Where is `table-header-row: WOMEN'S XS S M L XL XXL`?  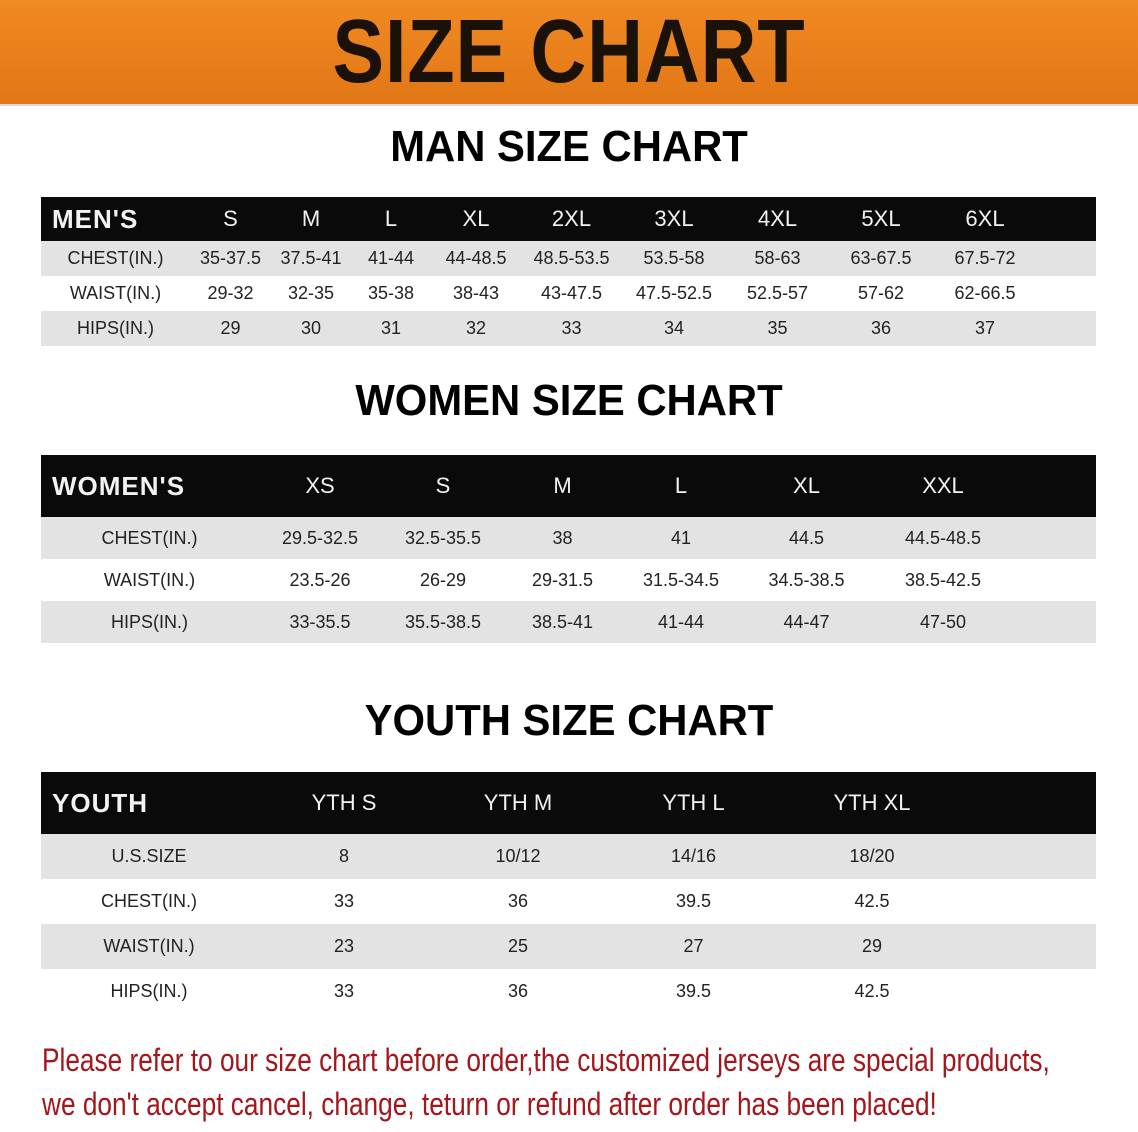 table-header-row: WOMEN'S XS S M L XL XXL is located at coordinates (568, 486).